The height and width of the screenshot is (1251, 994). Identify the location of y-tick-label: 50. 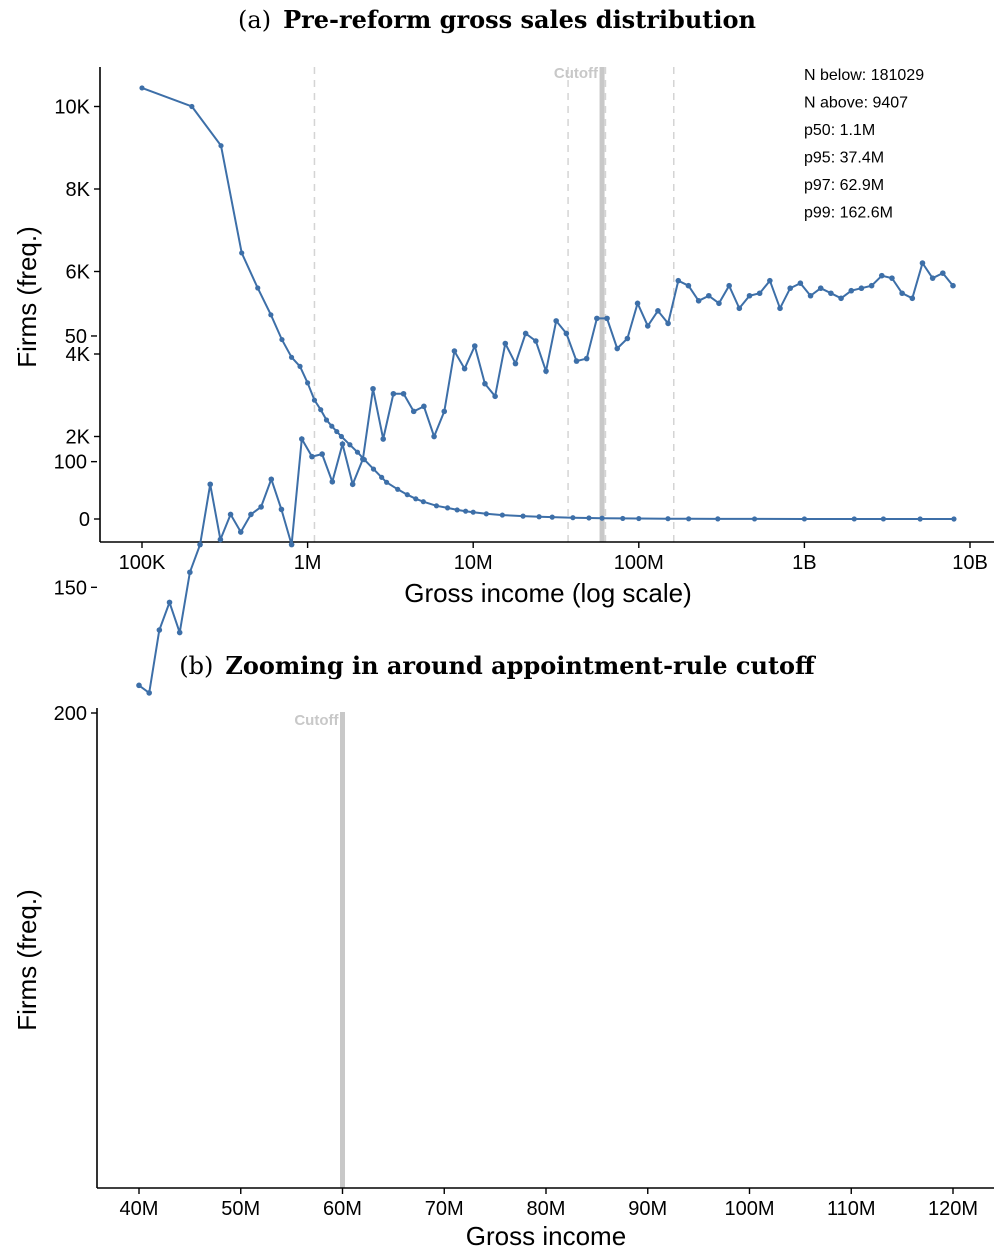
(76, 337).